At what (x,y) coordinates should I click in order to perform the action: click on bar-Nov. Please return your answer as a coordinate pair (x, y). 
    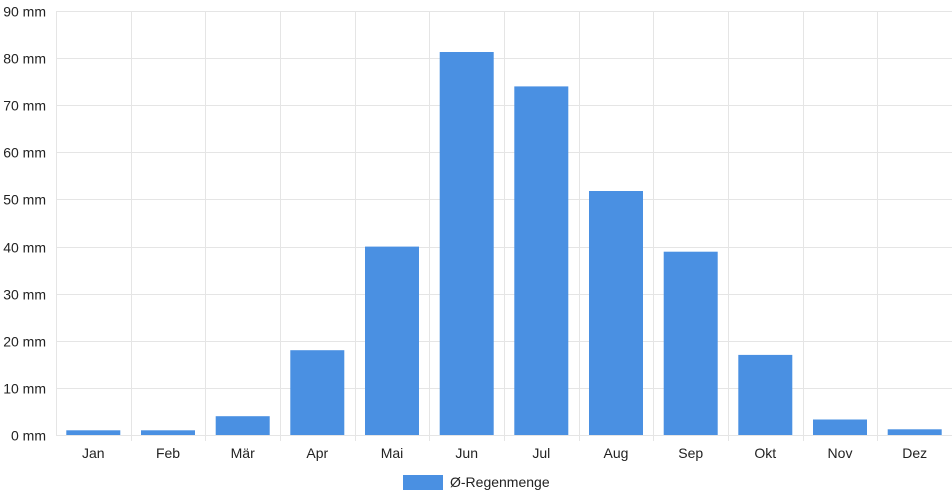
    Looking at the image, I should click on (840, 427).